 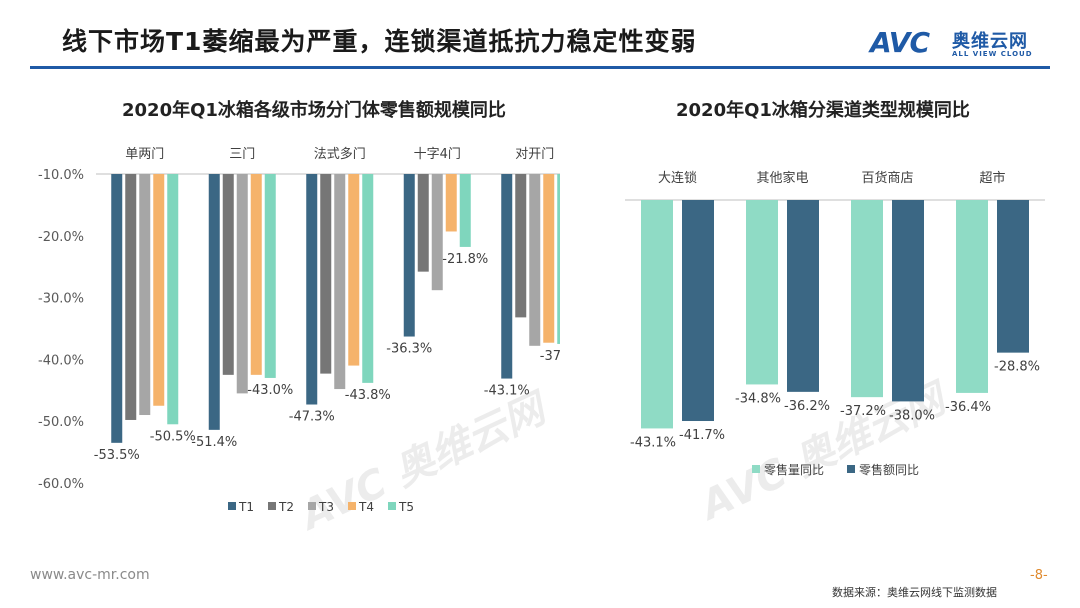 I want to click on chart1-data-label: -36.3%, so click(x=409, y=349).